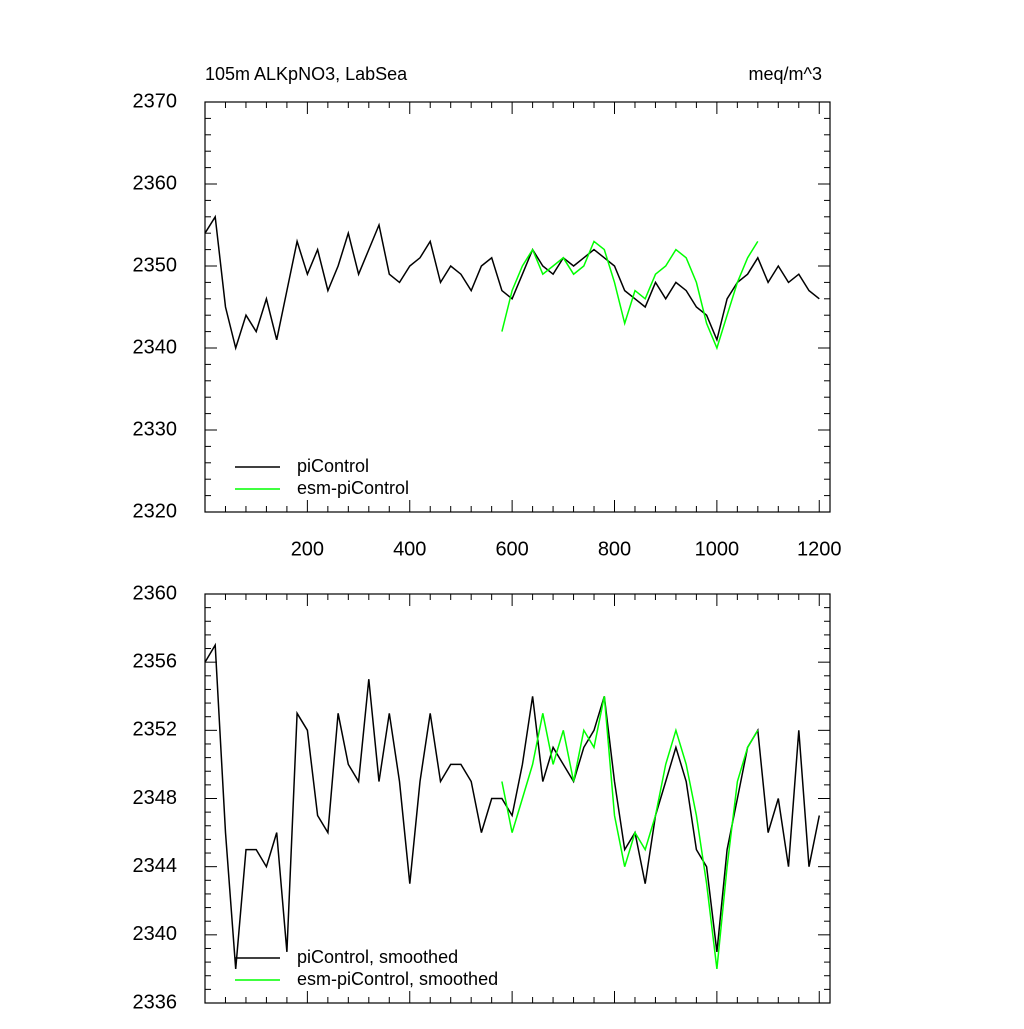 This screenshot has width=1024, height=1029. I want to click on y-tick-label: 2356, so click(155, 661).